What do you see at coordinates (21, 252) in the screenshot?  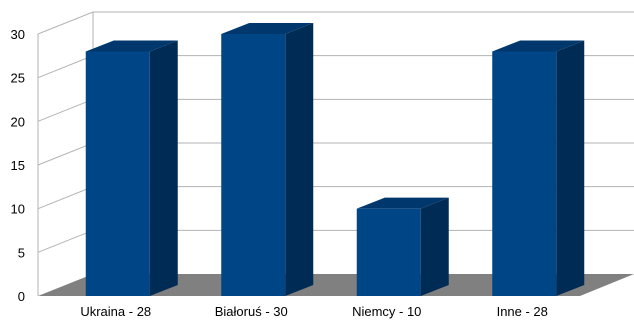 I see `y-tick-label: 5` at bounding box center [21, 252].